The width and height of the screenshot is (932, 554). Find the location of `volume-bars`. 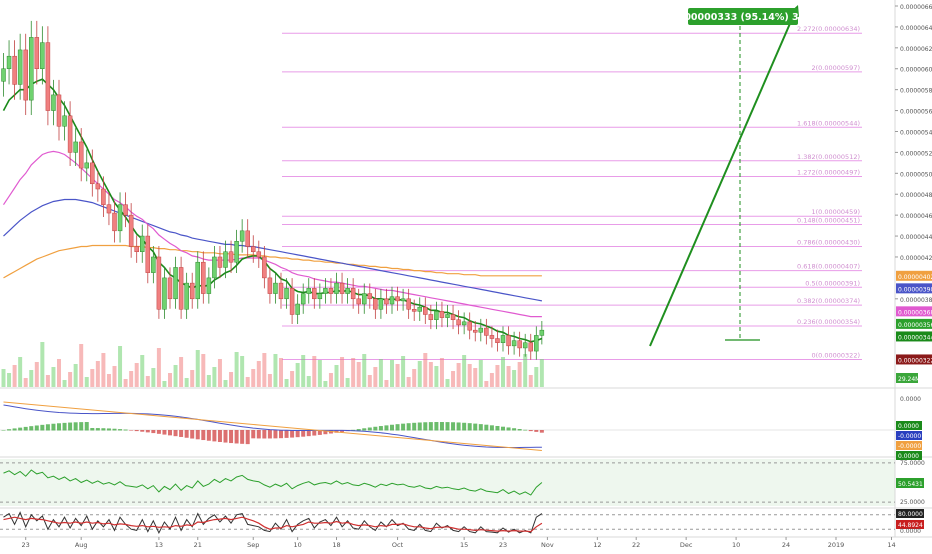

volume-bars is located at coordinates (272, 364).